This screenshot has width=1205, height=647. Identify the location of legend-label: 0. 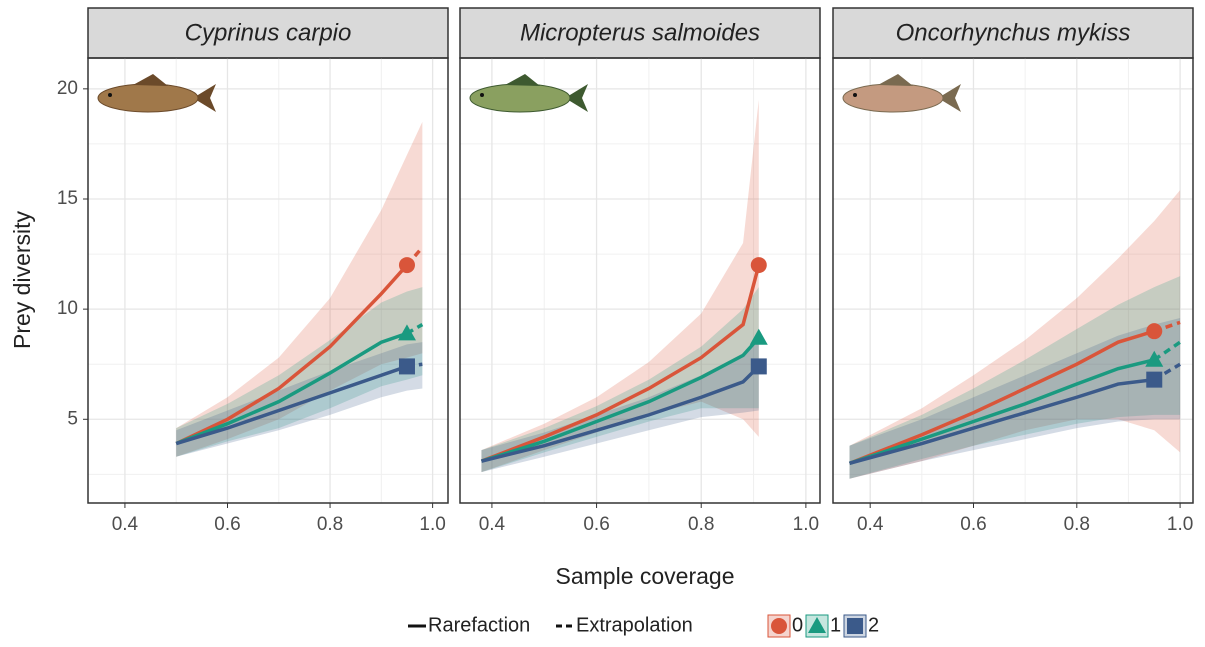
(797, 625).